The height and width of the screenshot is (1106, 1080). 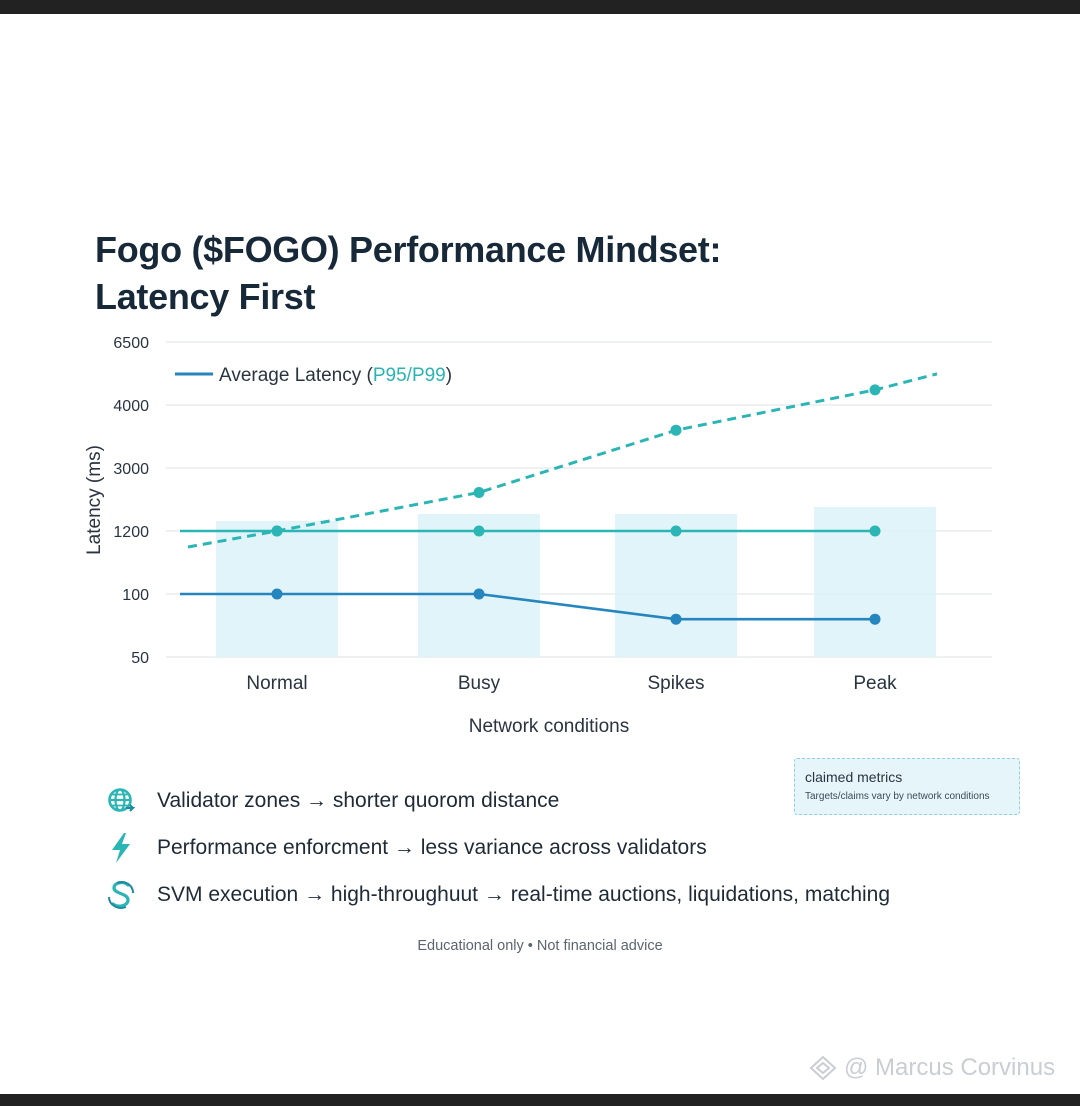 I want to click on y-tick-label: 4000, so click(x=131, y=406).